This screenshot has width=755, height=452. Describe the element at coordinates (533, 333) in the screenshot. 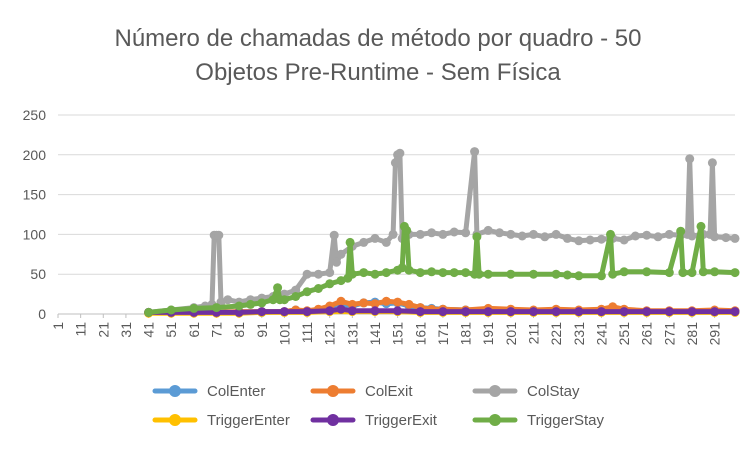

I see `x-tick-label: 211` at that location.